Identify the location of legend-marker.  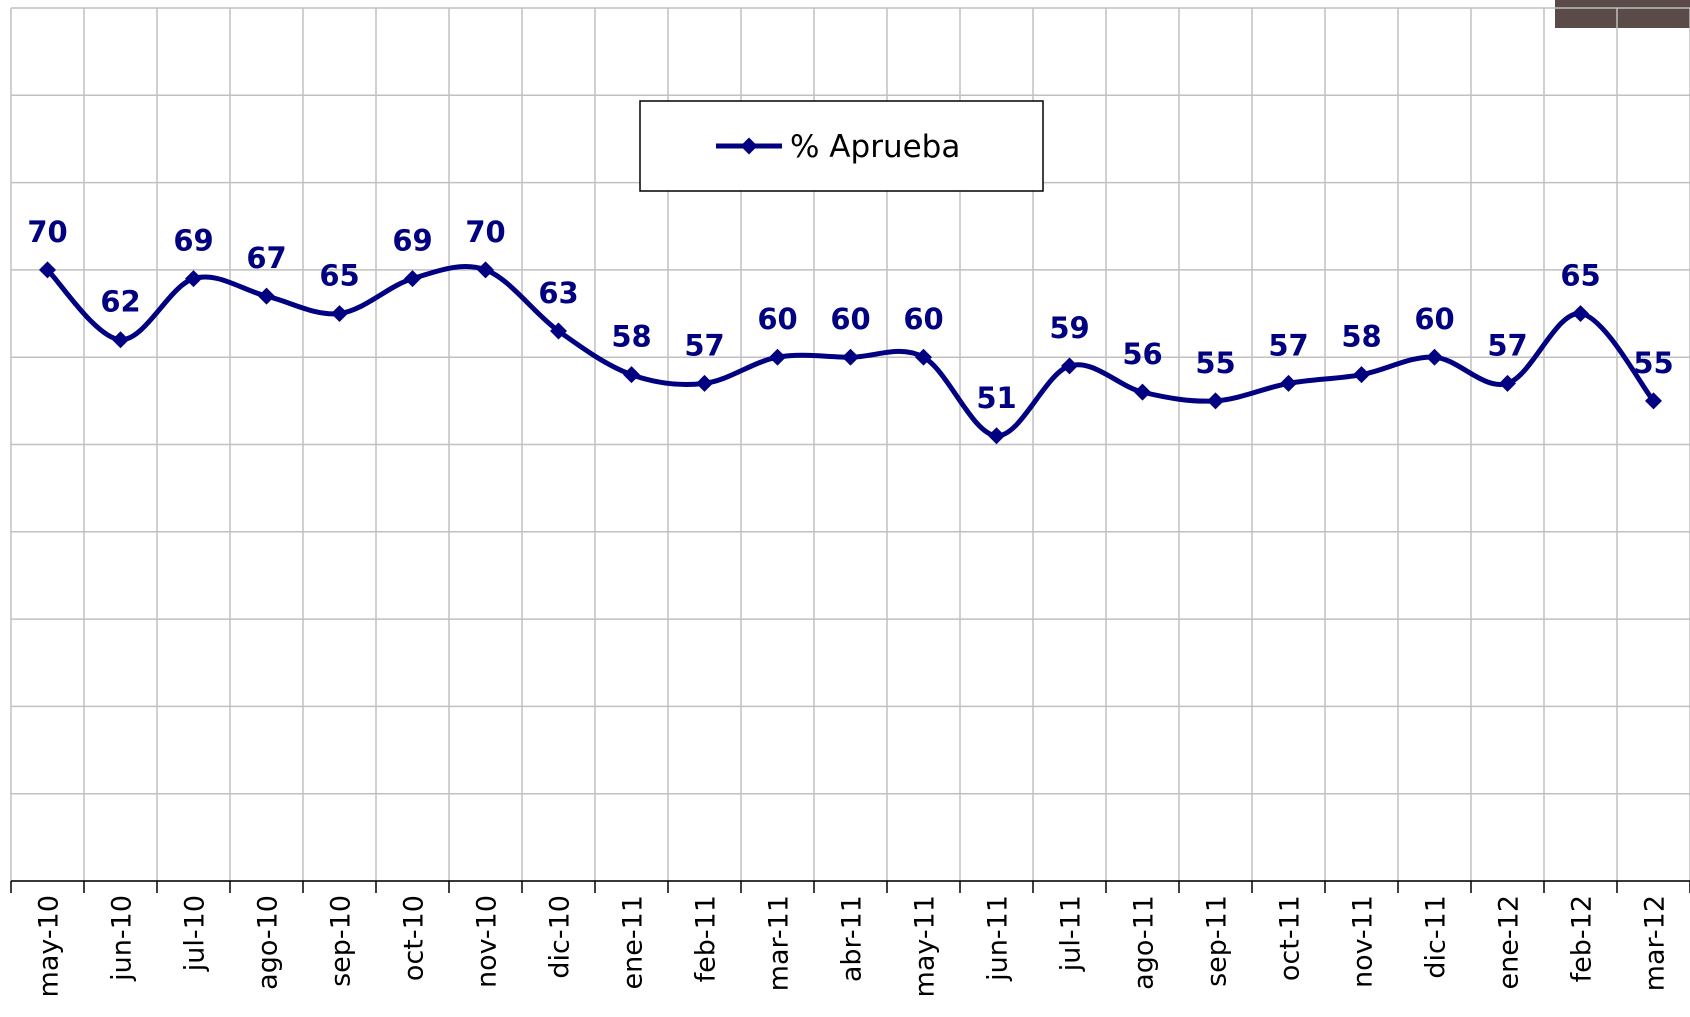
(749, 146).